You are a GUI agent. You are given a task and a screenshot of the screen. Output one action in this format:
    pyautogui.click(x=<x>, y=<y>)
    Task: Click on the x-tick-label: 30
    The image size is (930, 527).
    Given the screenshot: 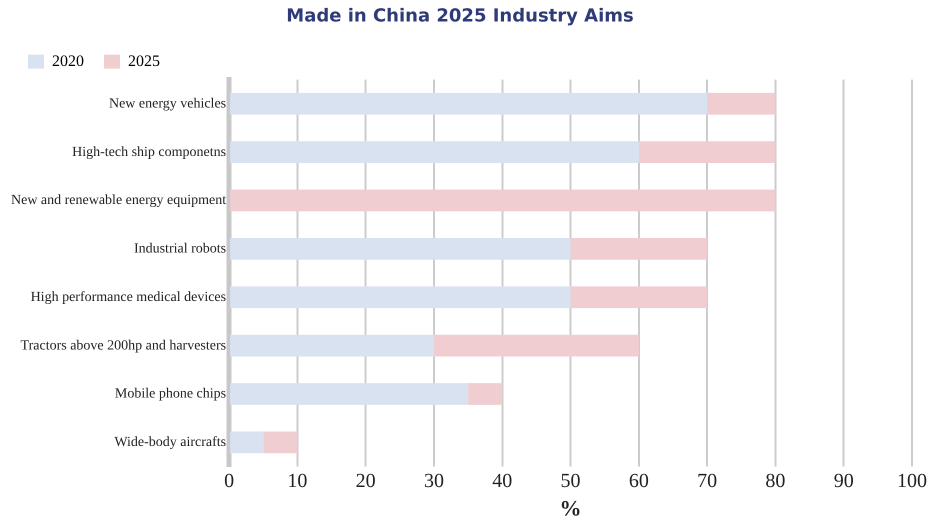 What is the action you would take?
    pyautogui.click(x=434, y=481)
    